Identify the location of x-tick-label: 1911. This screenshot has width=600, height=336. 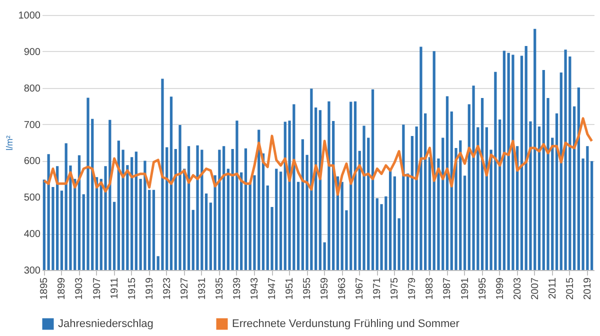
(114, 288).